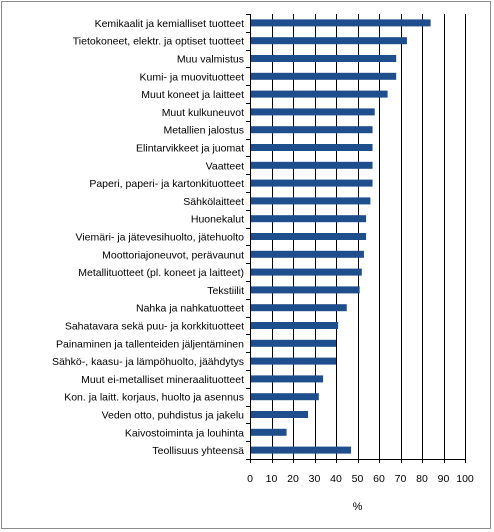 The width and height of the screenshot is (494, 532). I want to click on x-tick-label: 40, so click(336, 479).